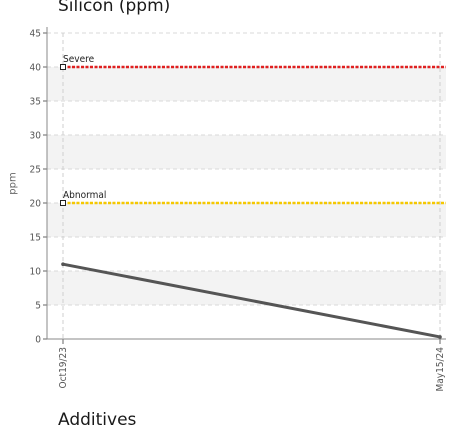 The height and width of the screenshot is (430, 458). What do you see at coordinates (84, 195) in the screenshot?
I see `threshold-label-abnormal: Abnormal` at bounding box center [84, 195].